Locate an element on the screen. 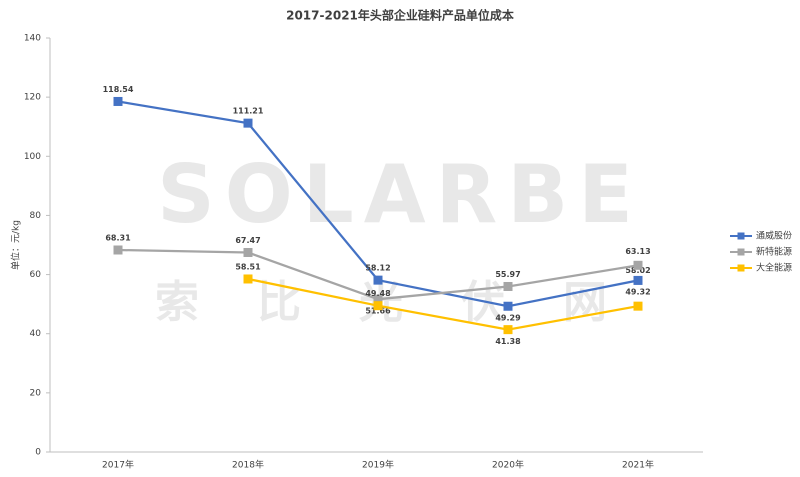  y-axis-title: 单位：元/kg is located at coordinates (16, 245).